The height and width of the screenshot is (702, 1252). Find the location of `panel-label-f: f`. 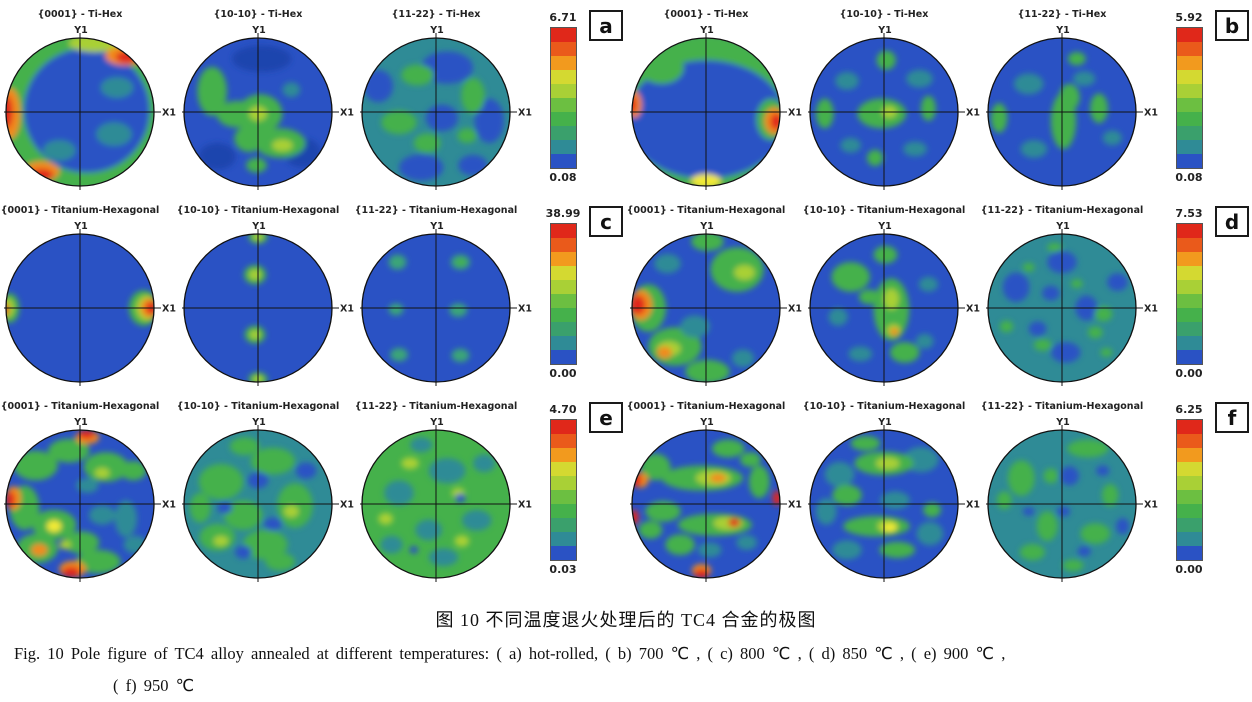

panel-label-f: f is located at coordinates (1232, 417).